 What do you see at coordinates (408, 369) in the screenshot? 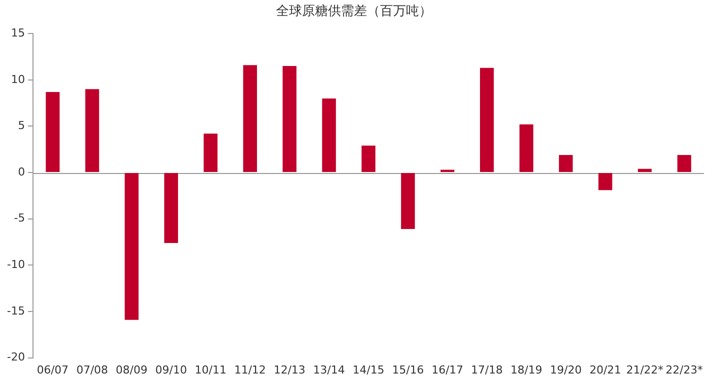
I see `x-tick-label: 15/16` at bounding box center [408, 369].